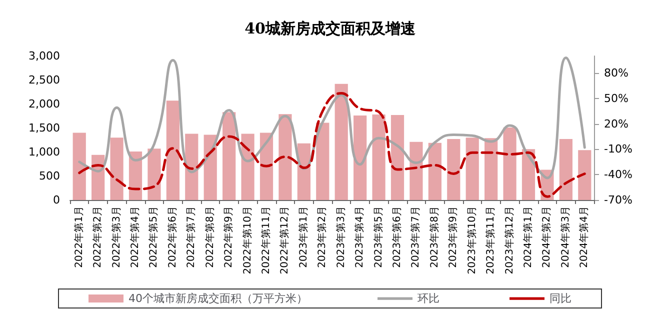 The height and width of the screenshot is (336, 660). What do you see at coordinates (618, 175) in the screenshot?
I see `y2-tick-label: -40%` at bounding box center [618, 175].